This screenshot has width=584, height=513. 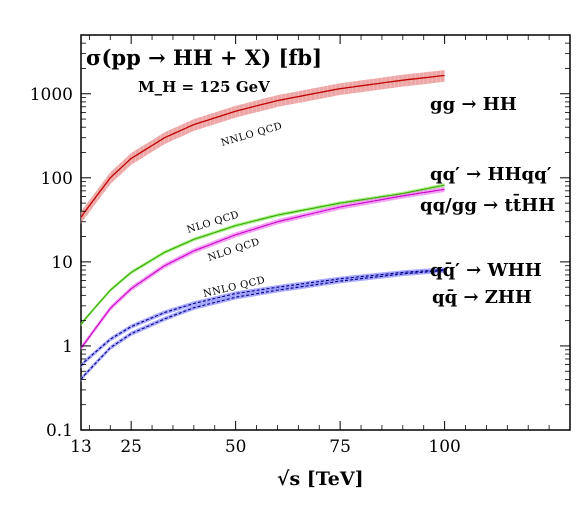 What do you see at coordinates (59, 431) in the screenshot?
I see `y-tick-label: 0.1` at bounding box center [59, 431].